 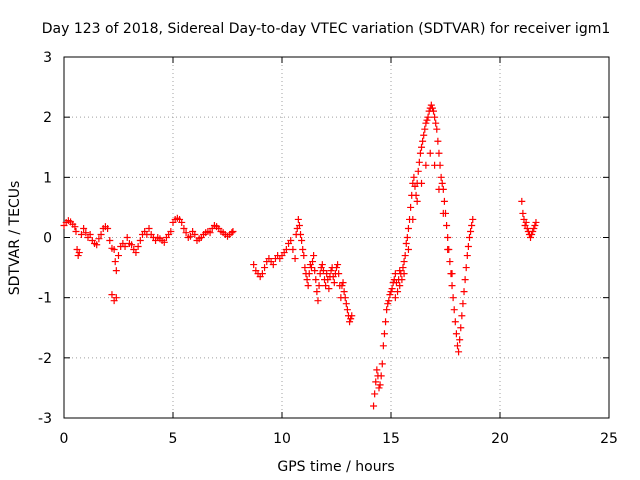 What do you see at coordinates (500, 439) in the screenshot?
I see `x-tick-label: 20` at bounding box center [500, 439].